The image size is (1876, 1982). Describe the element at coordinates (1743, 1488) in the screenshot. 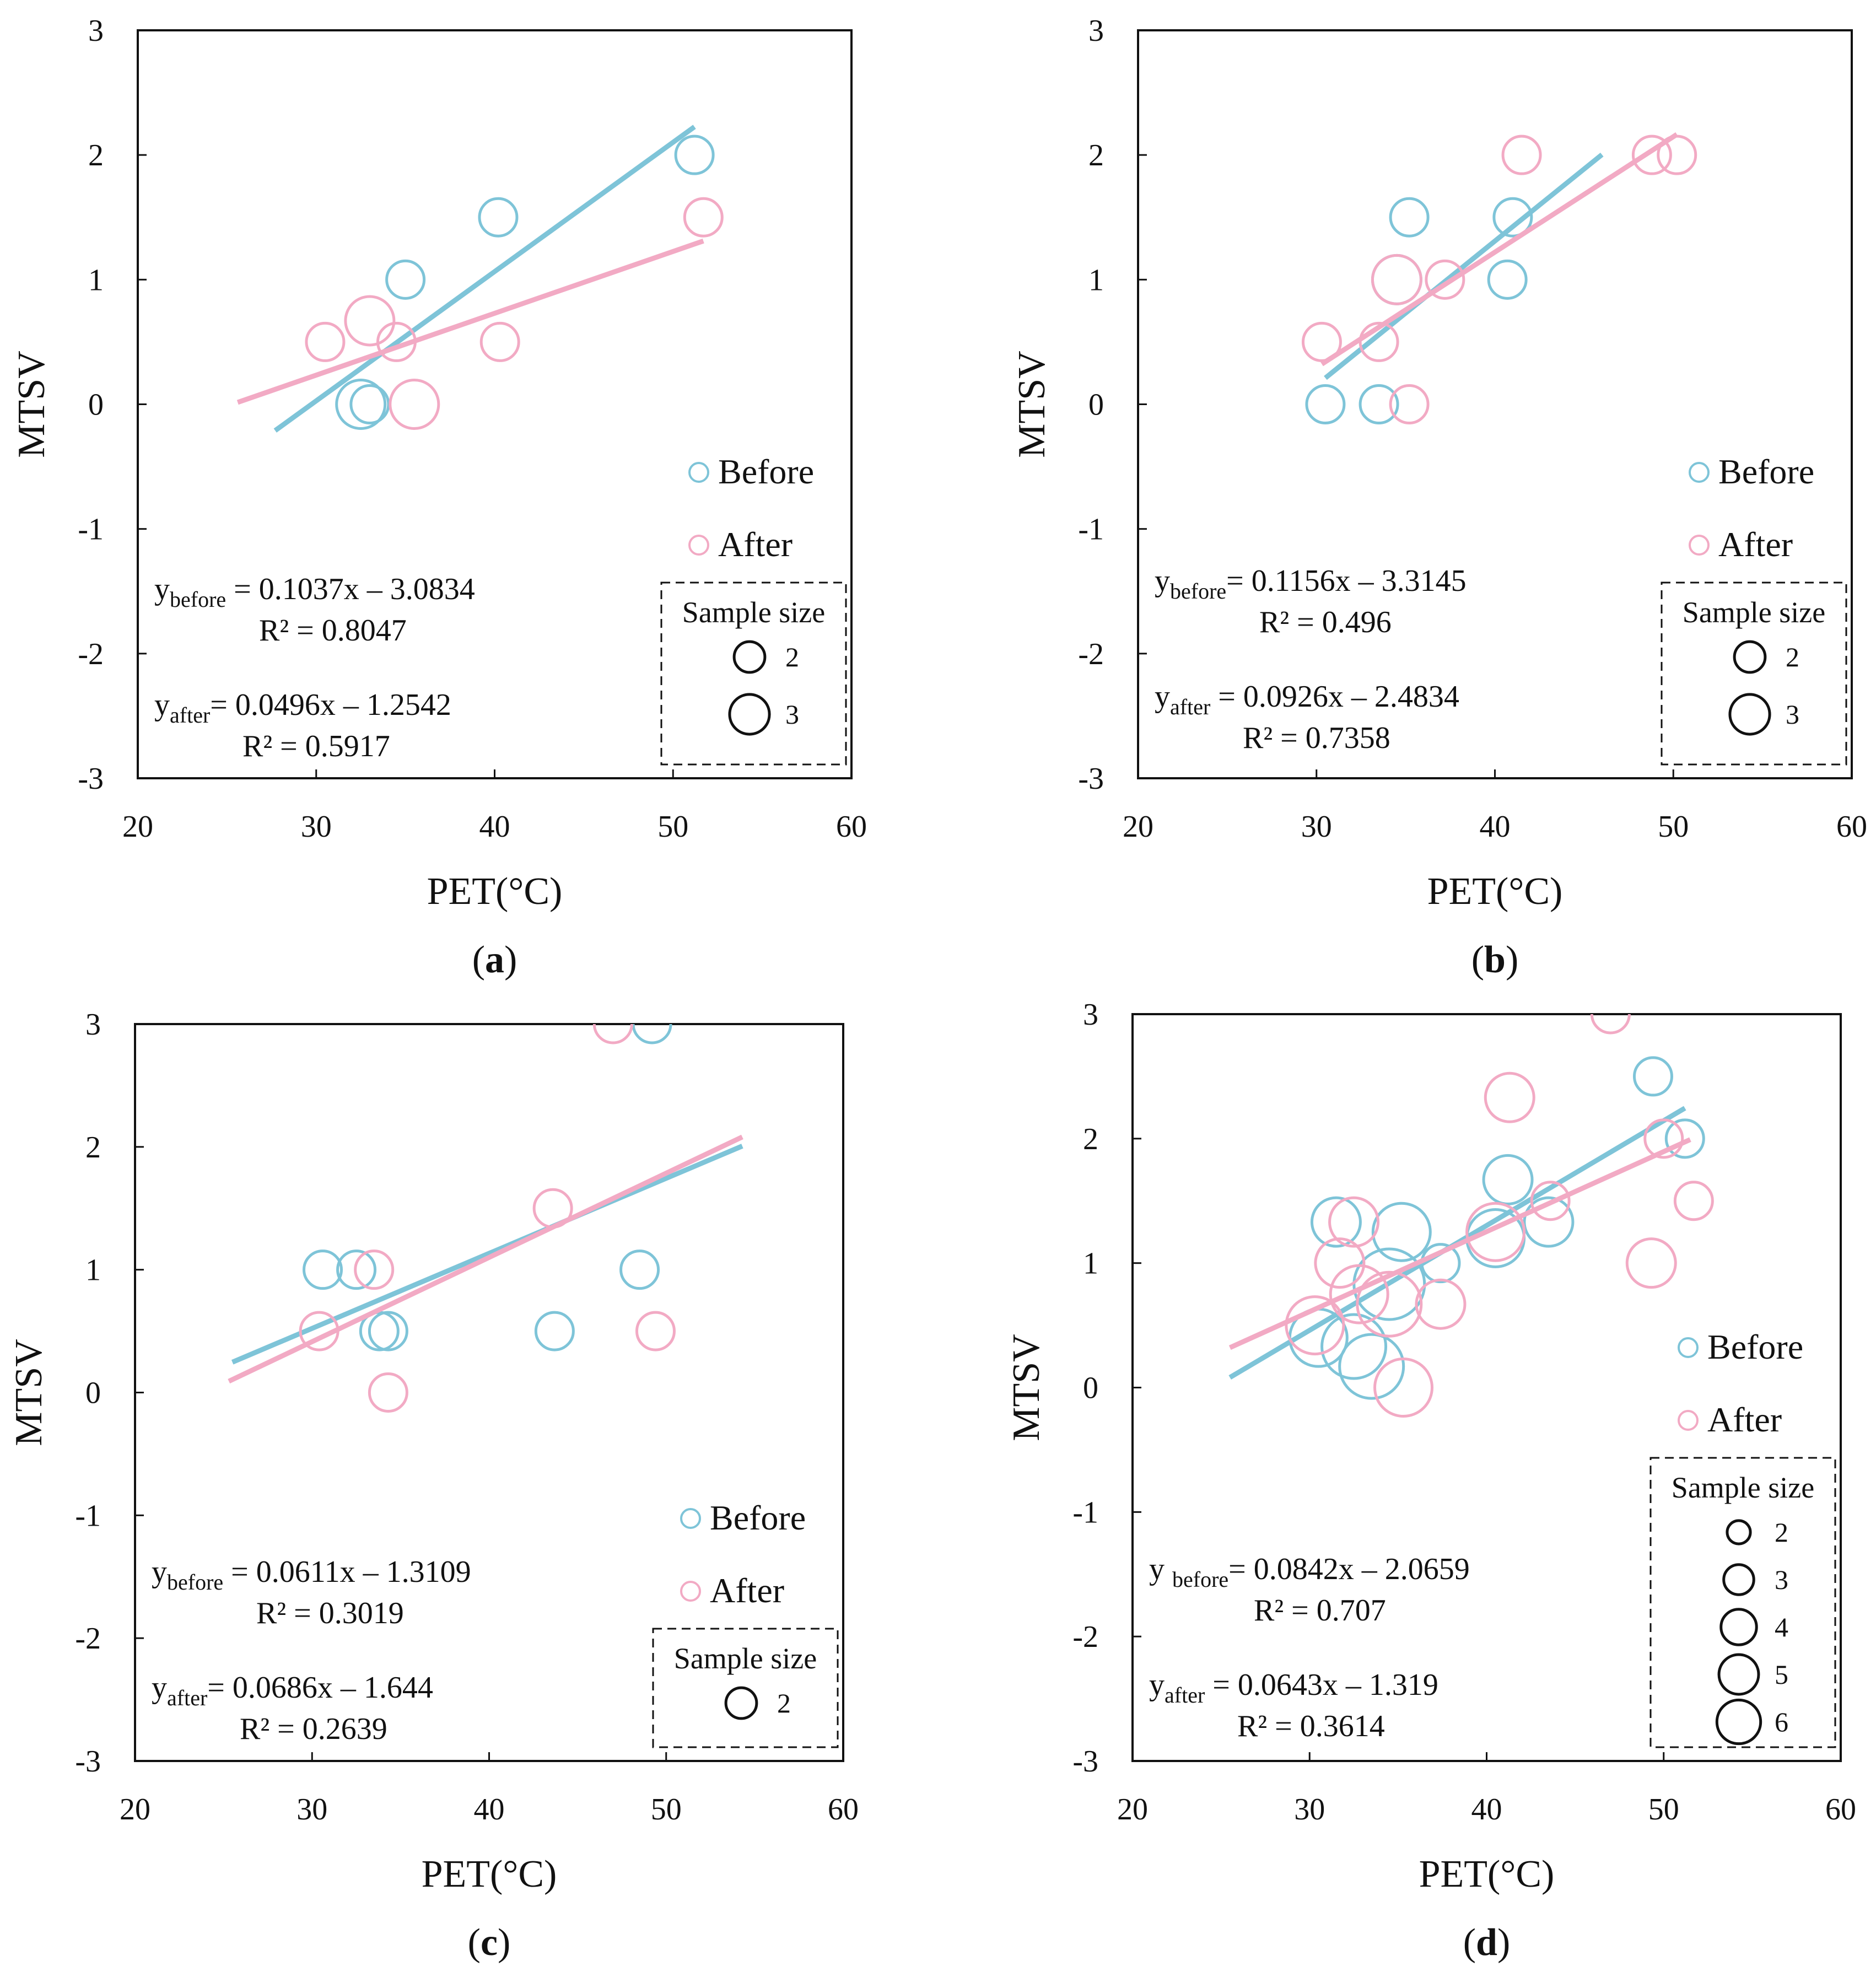

I see `sample-size-title: Sample size` at that location.